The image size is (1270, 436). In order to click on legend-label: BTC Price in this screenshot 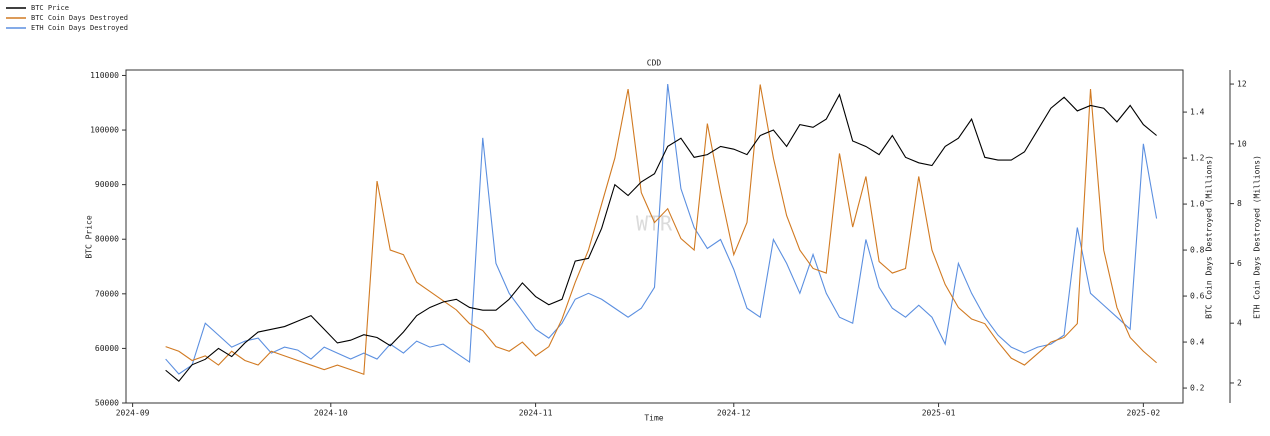, I will do `click(50, 8)`.